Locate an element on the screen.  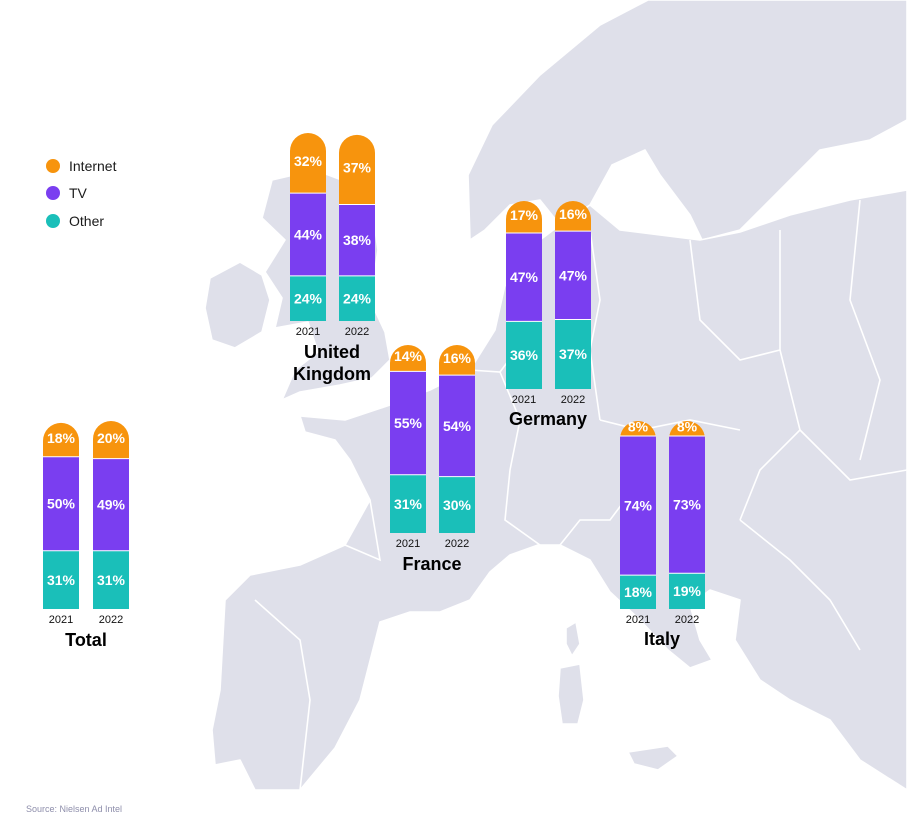
data-label: 30% is located at coordinates (457, 505).